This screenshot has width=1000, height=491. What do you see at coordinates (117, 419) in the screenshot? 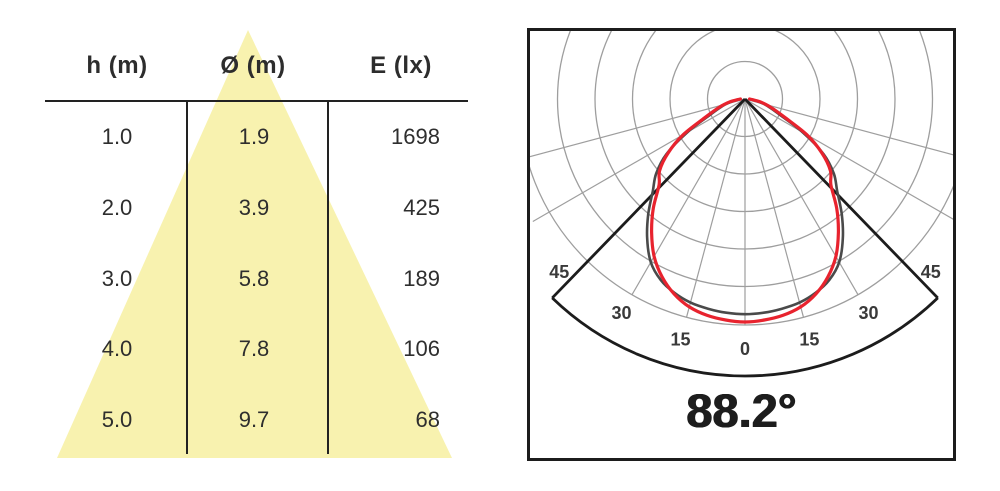
I see `cell-height: 5.0` at bounding box center [117, 419].